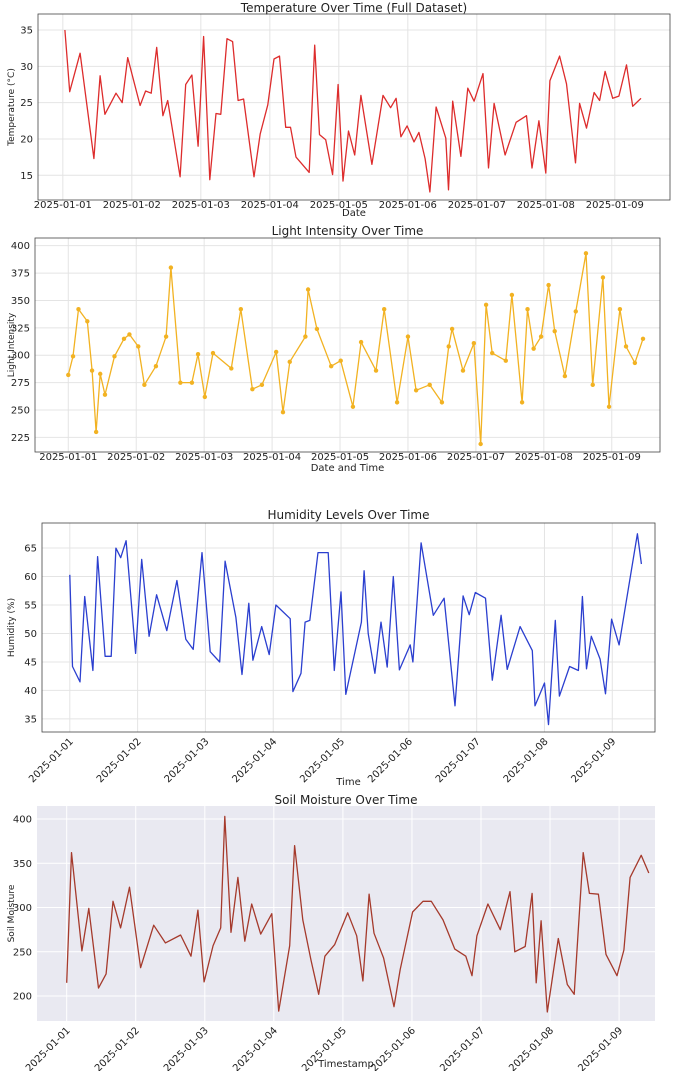  I want to click on x-tick-label: 2025-01-08, so click(546, 205).